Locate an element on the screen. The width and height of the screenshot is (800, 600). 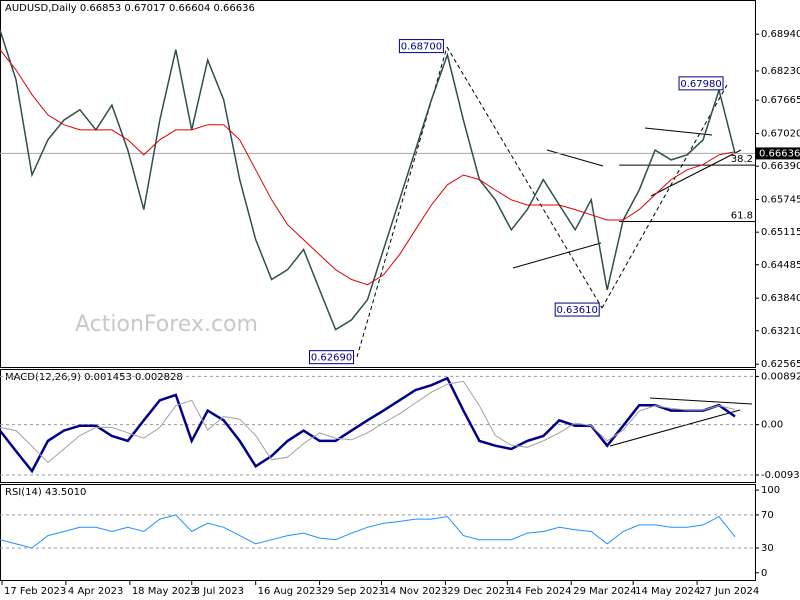
y-tick-label: 0 is located at coordinates (764, 573).